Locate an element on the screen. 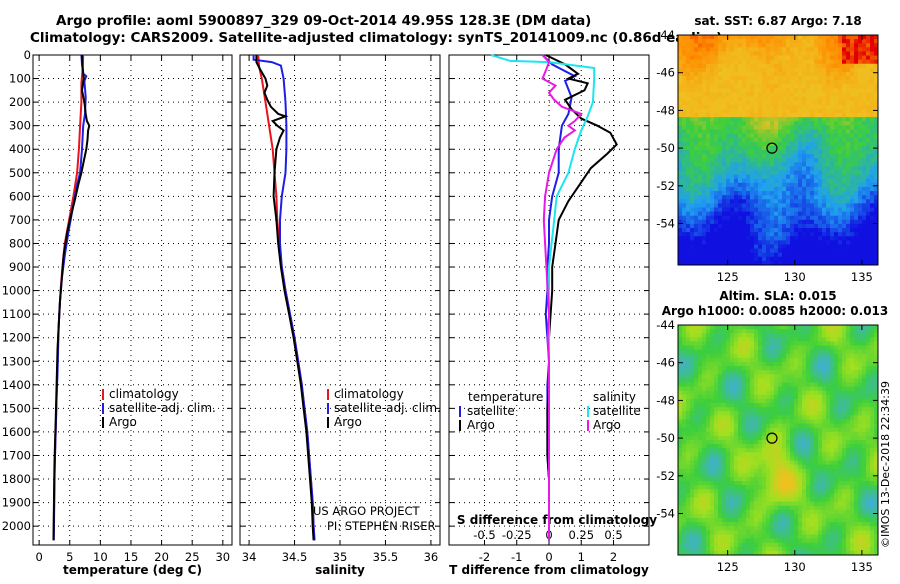 The width and height of the screenshot is (900, 584). x-tick-label-secondary: 0.5 is located at coordinates (613, 535).